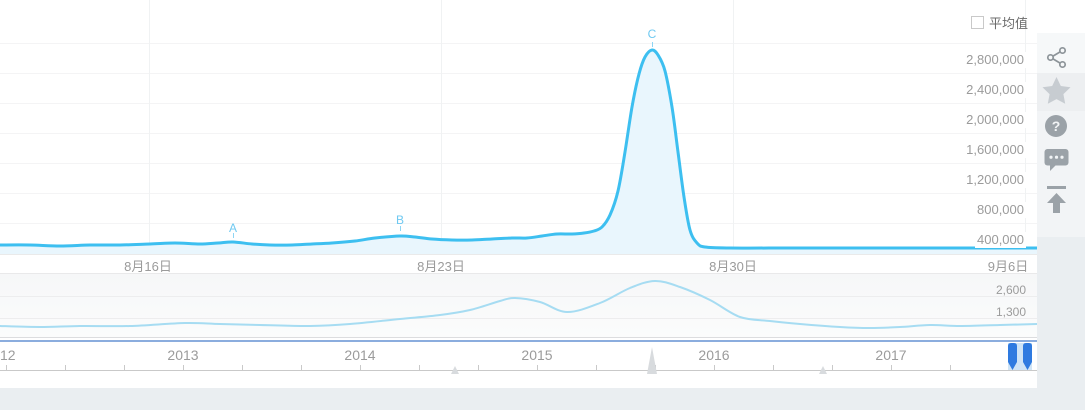 The image size is (1085, 410). Describe the element at coordinates (995, 60) in the screenshot. I see `y-axis-label: 2,800,000` at that location.